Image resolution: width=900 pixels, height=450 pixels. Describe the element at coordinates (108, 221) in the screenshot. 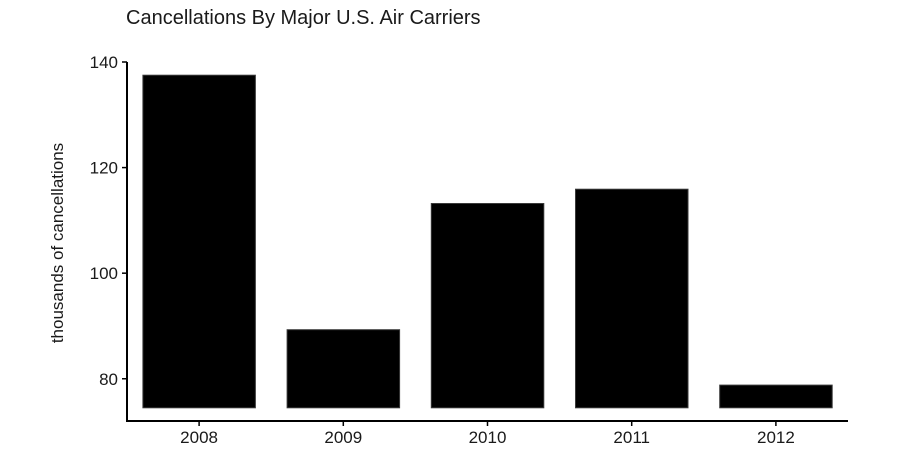

I see `y-axis-ticks: 80 100 120 140` at that location.